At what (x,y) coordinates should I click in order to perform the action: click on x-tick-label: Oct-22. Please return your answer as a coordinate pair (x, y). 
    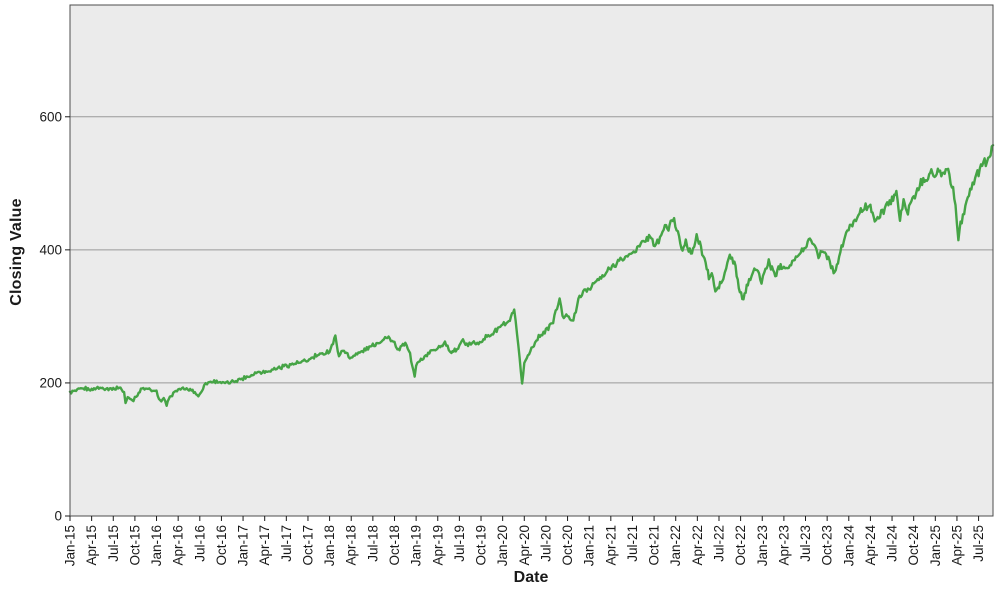
    Looking at the image, I should click on (740, 545).